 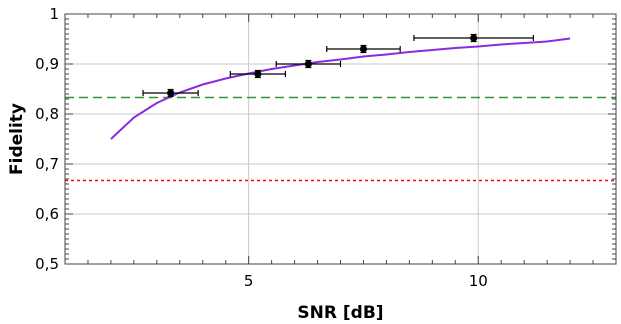 What do you see at coordinates (478, 281) in the screenshot?
I see `x-tick-label: 10` at bounding box center [478, 281].